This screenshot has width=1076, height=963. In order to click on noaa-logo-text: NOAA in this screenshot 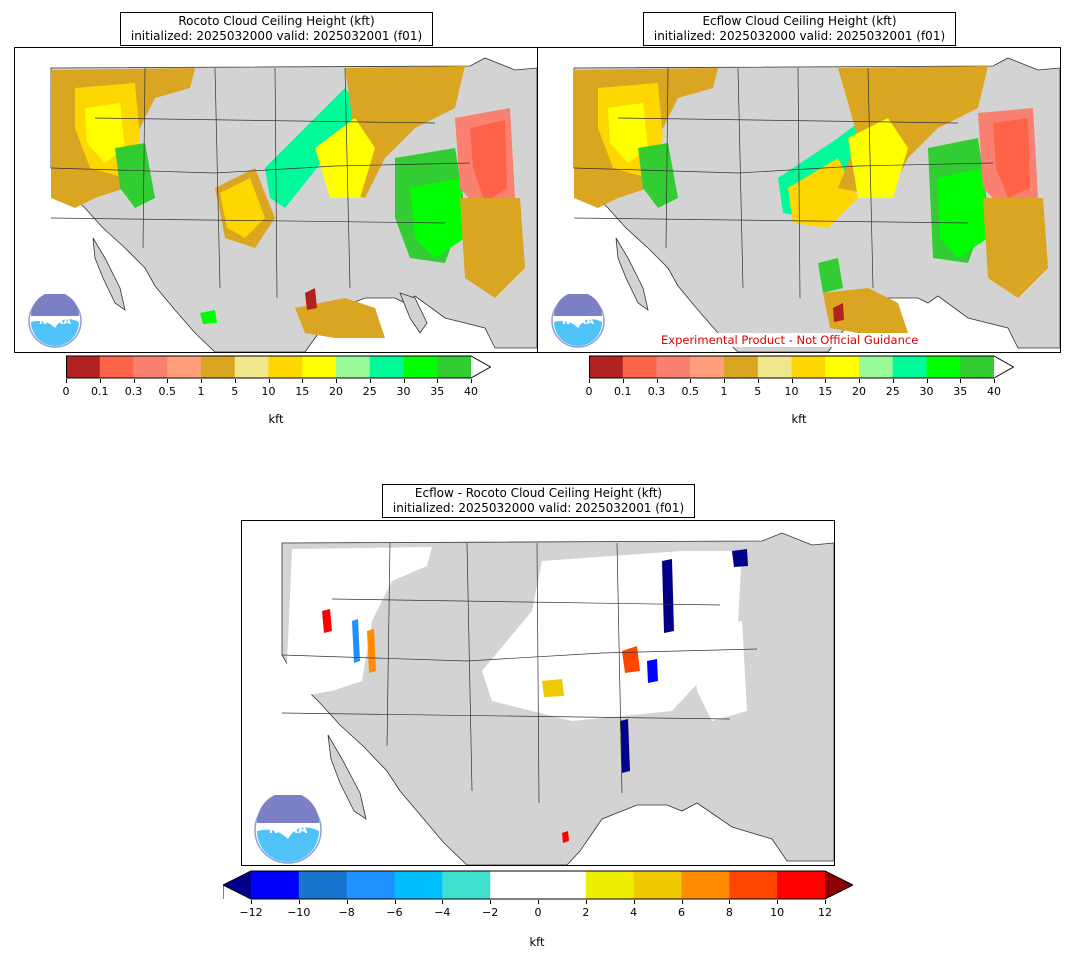, I will do `click(288, 829)`.